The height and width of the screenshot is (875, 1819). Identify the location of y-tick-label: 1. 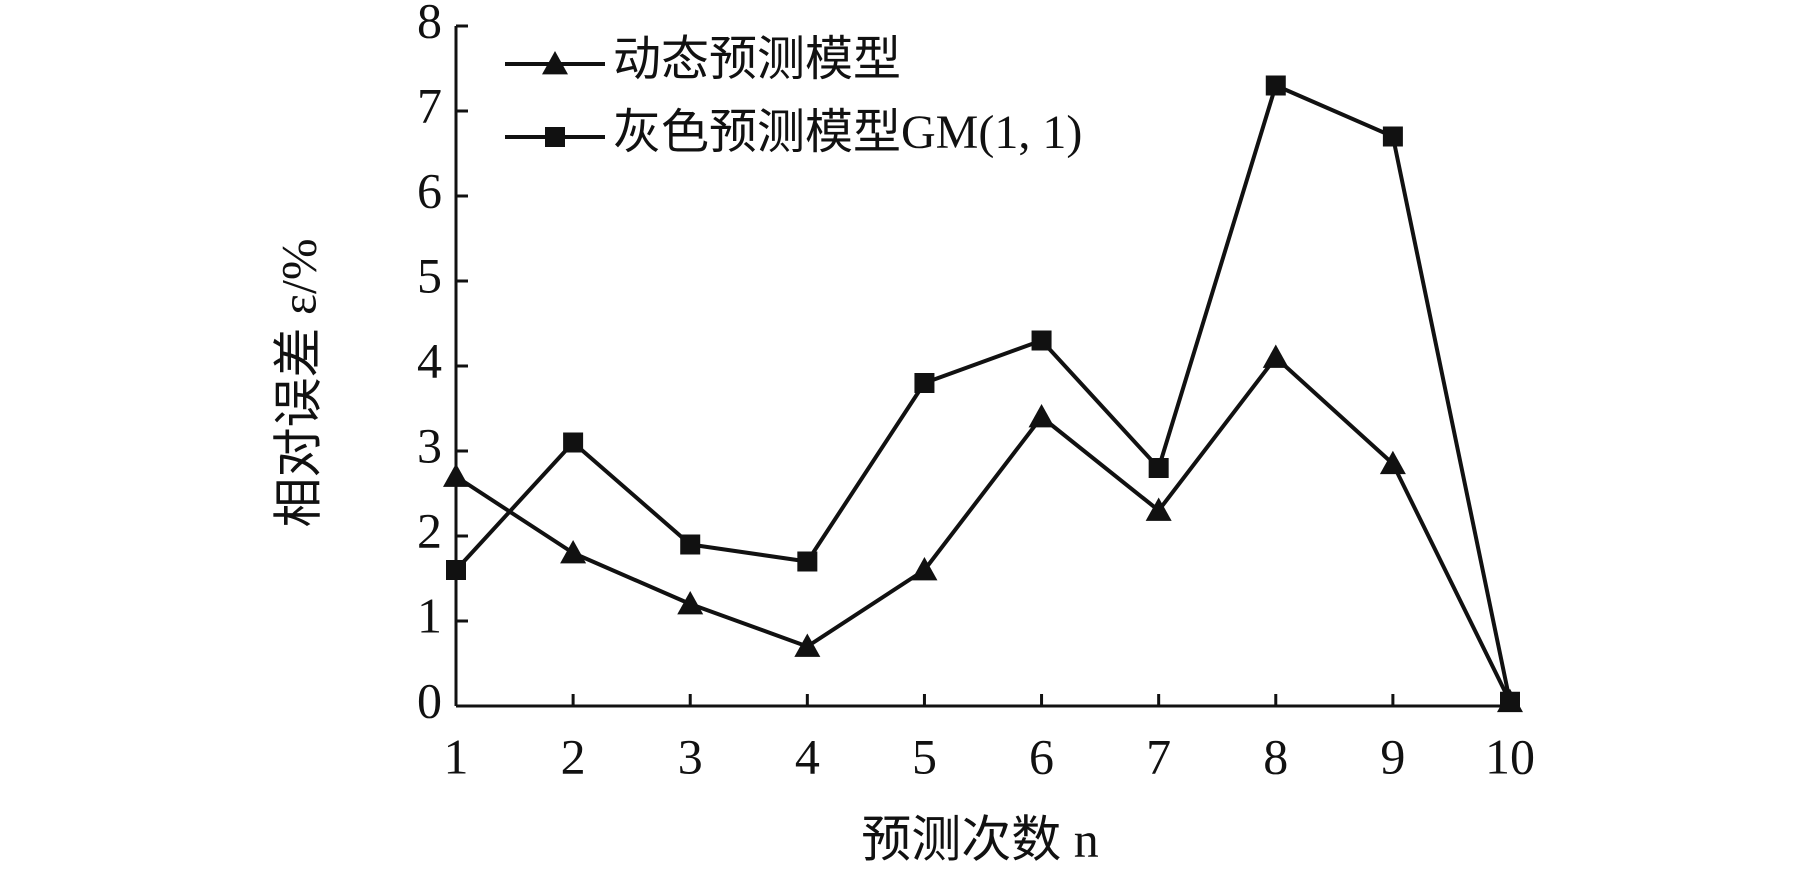
(429, 615).